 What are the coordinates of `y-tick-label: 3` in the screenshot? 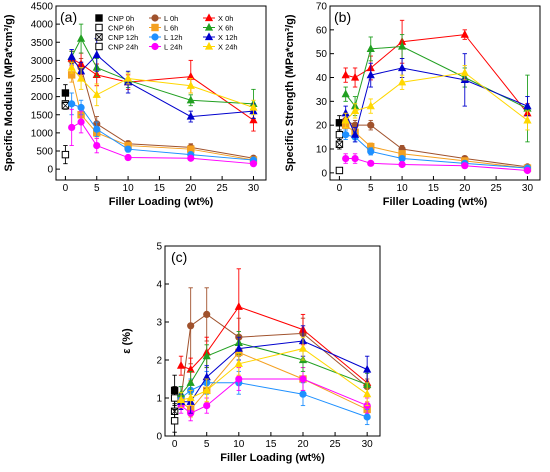 It's located at (159, 323).